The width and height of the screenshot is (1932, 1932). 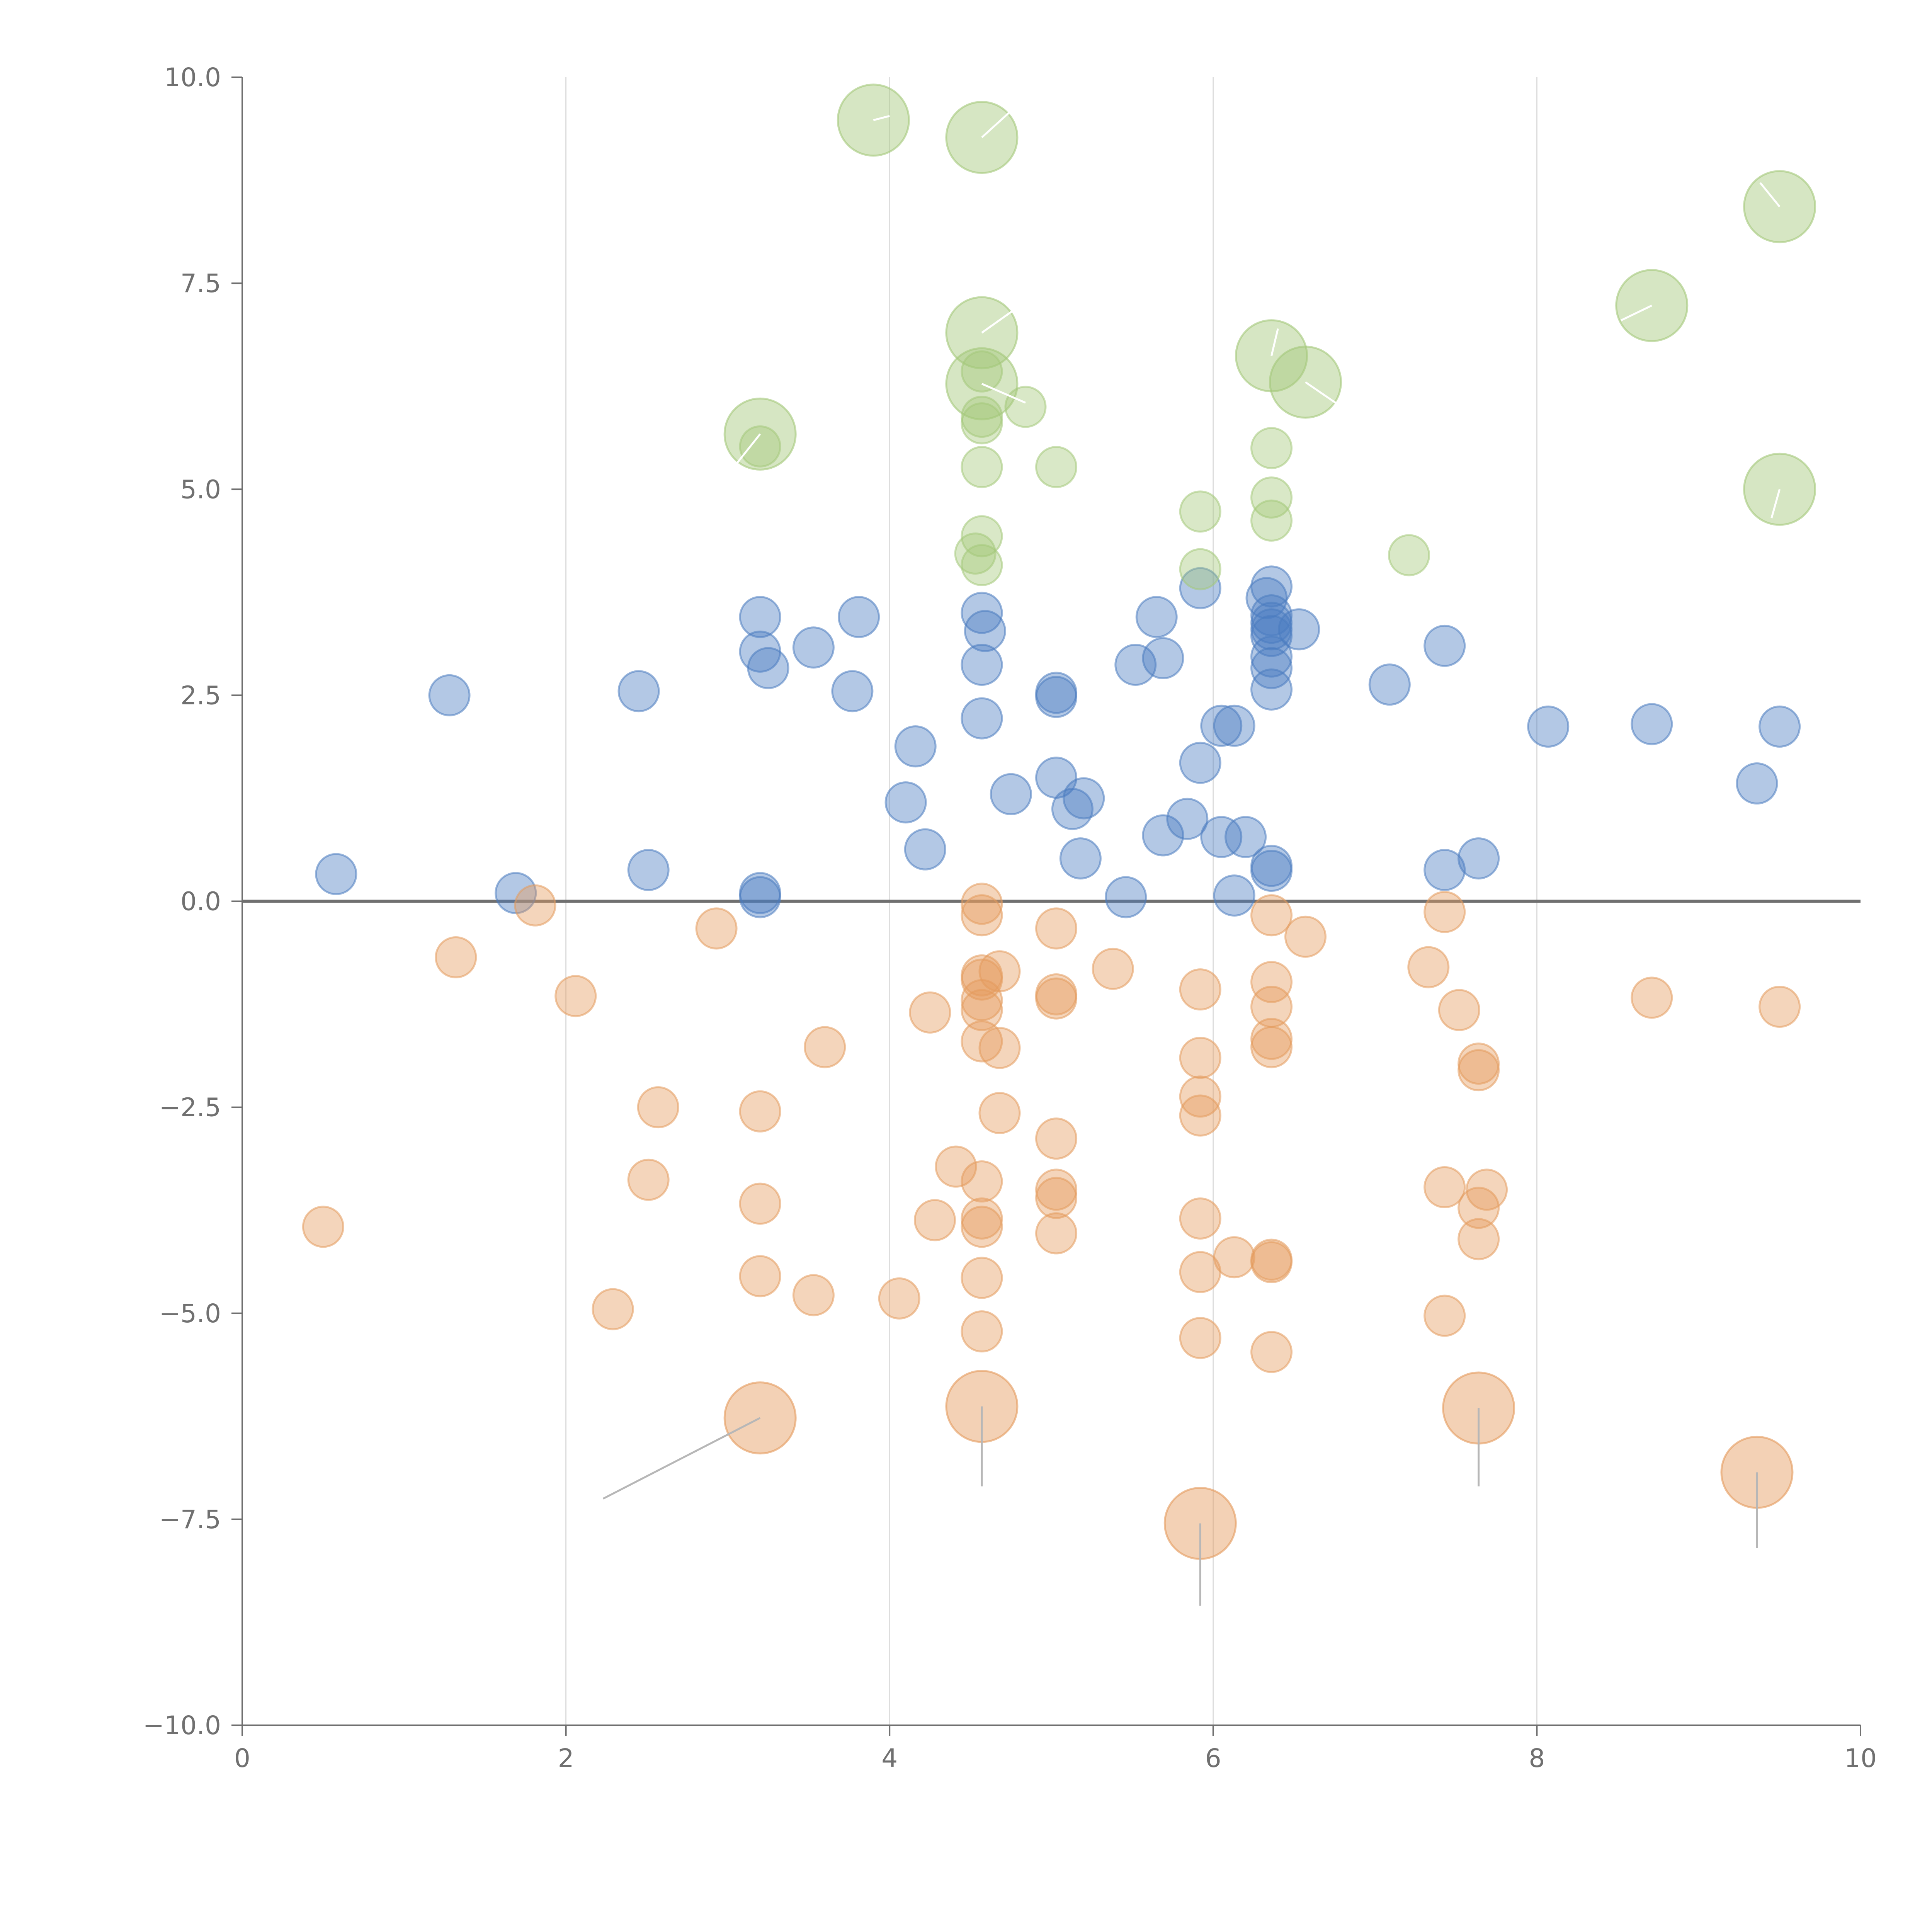 I want to click on y-tick-label: −5.0, so click(x=190, y=1313).